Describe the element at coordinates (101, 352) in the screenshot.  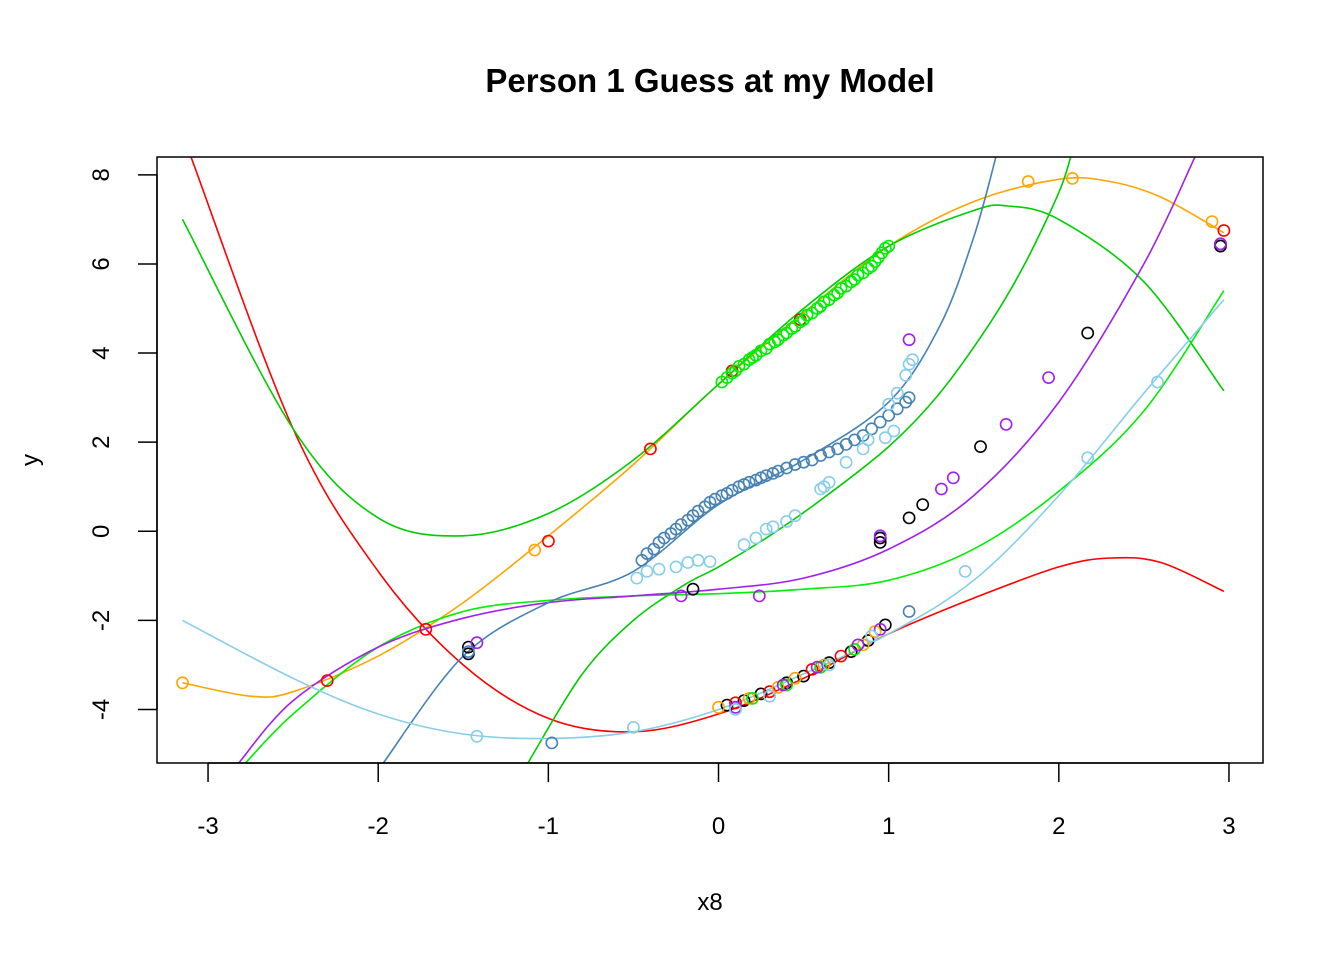
I see `y-tick-label: 4` at that location.